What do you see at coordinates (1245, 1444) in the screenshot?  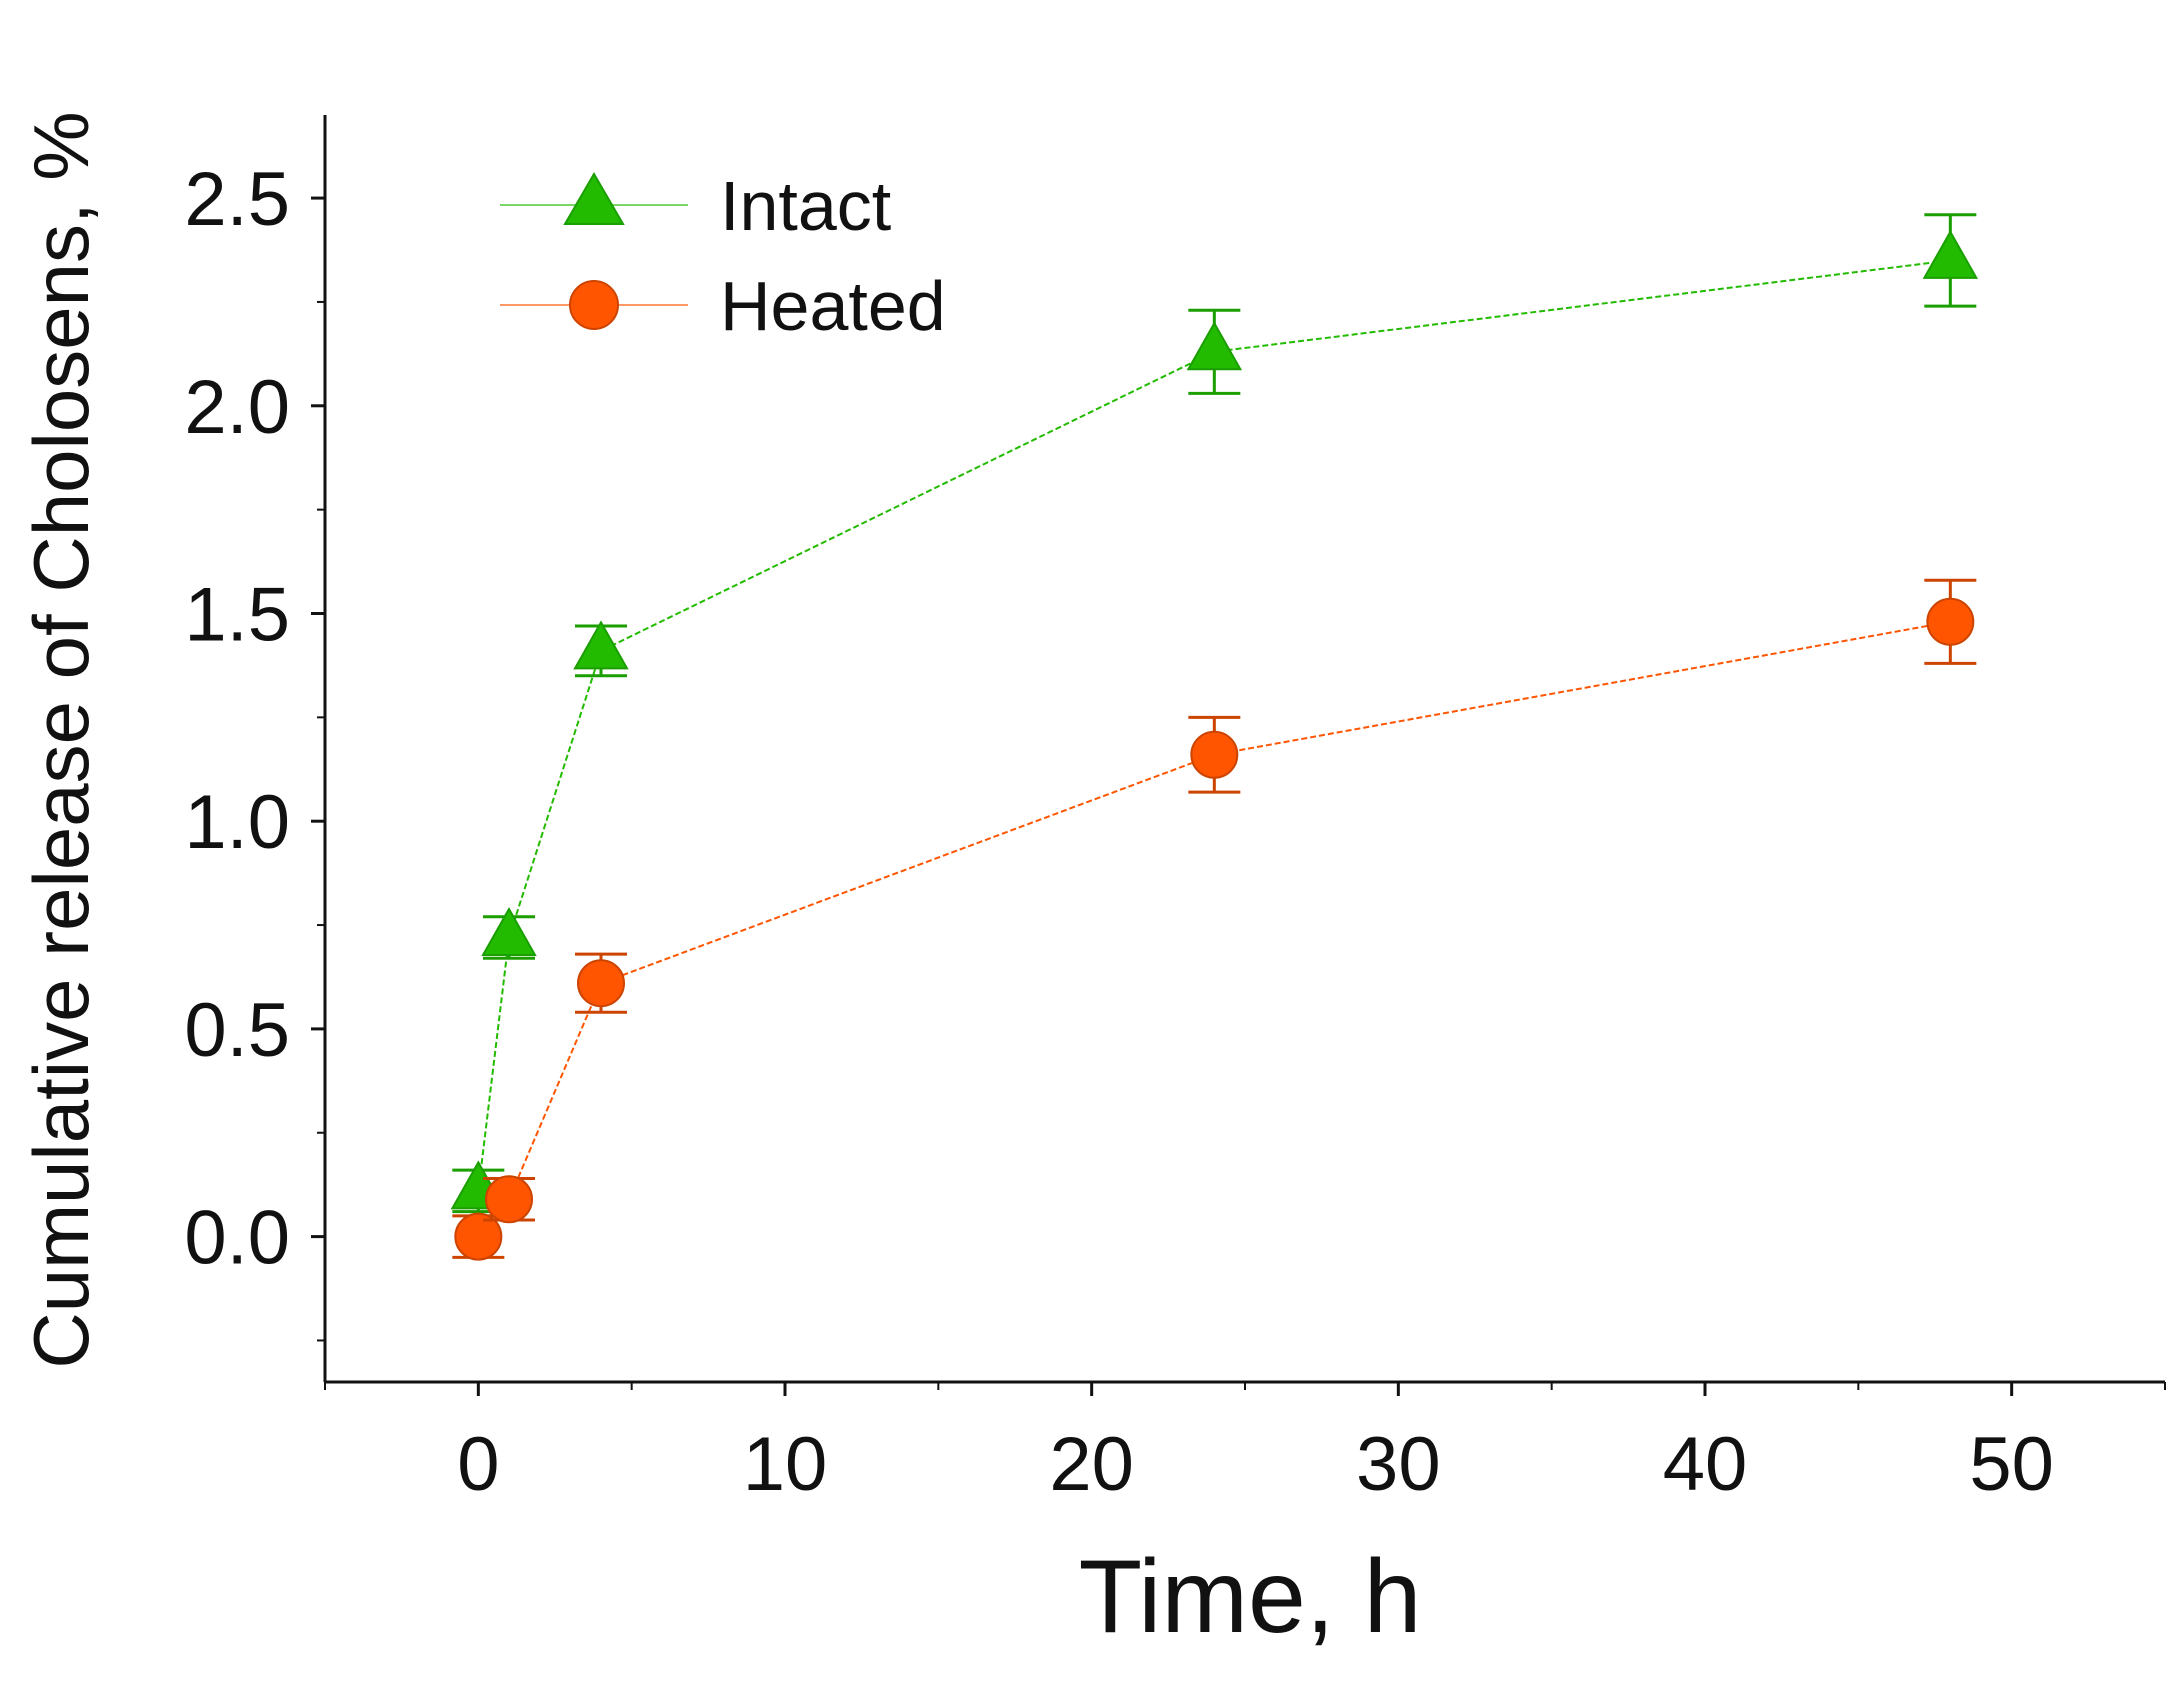 I see `x-axis-ticks: 0 10 20 30 40 50` at bounding box center [1245, 1444].